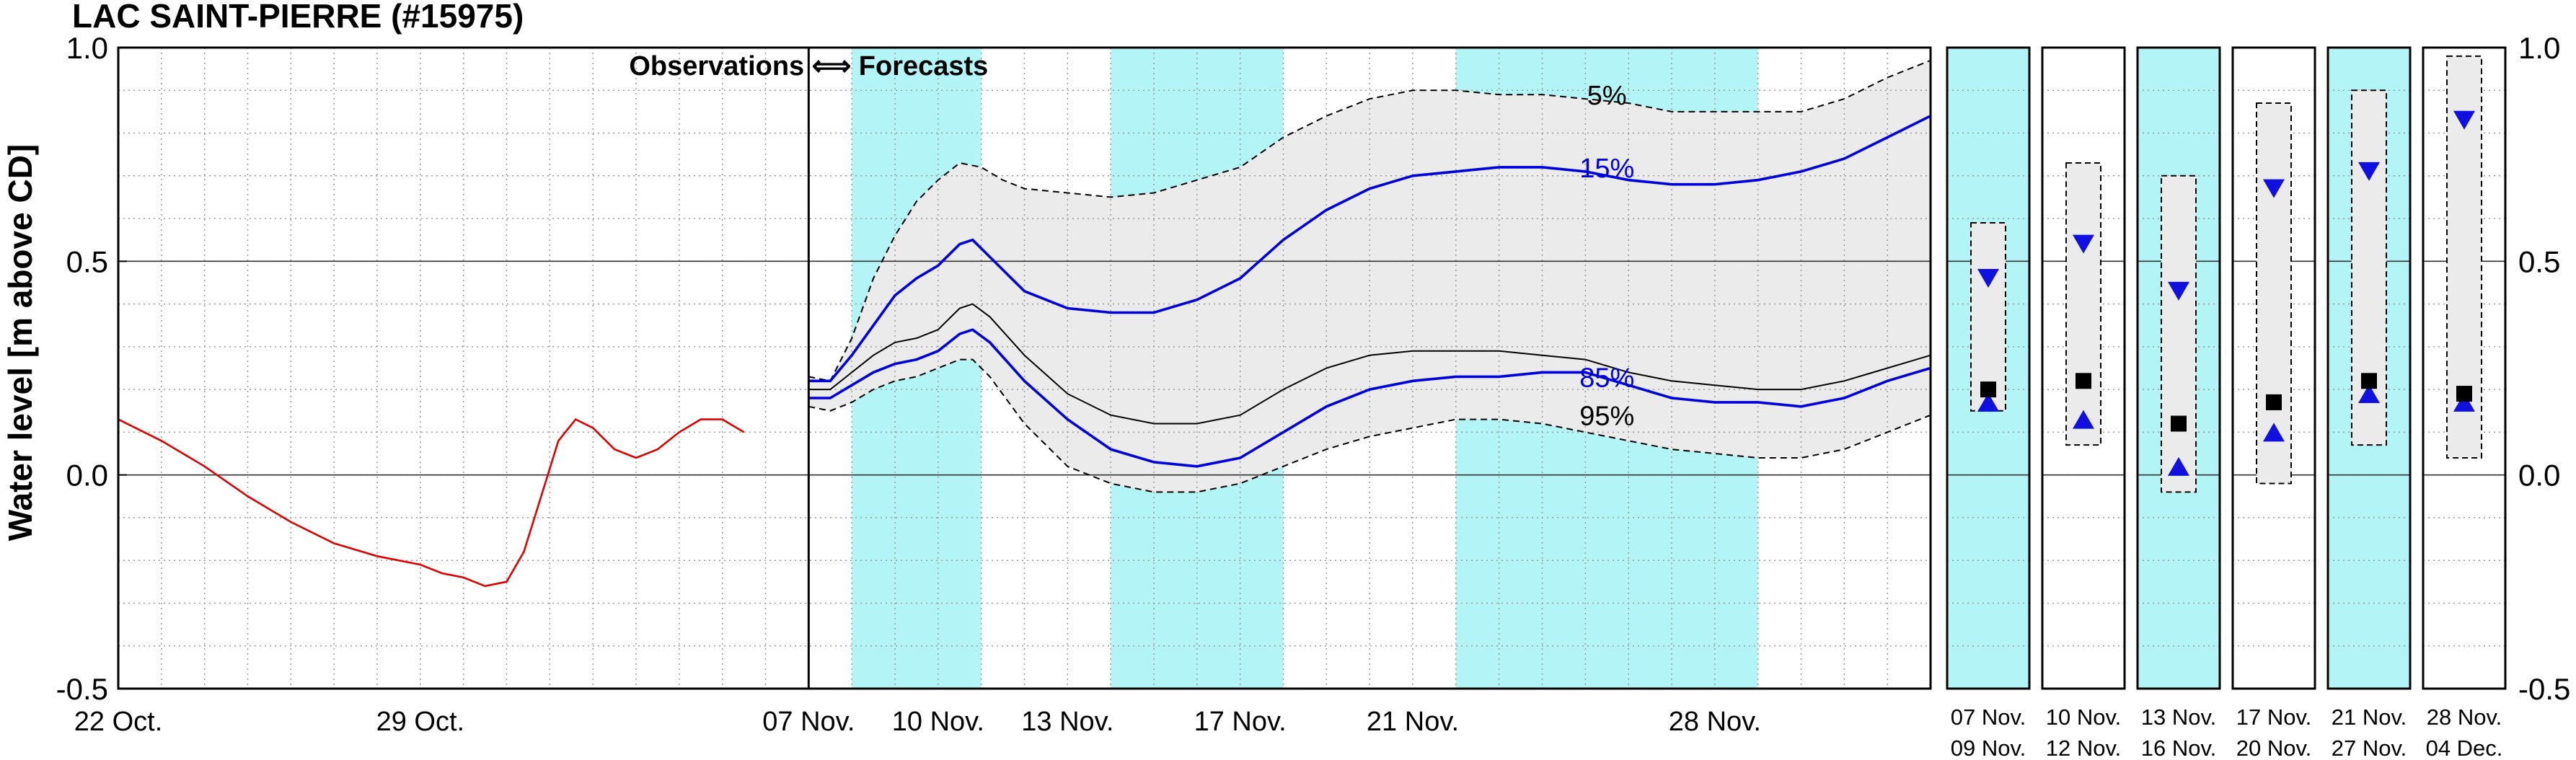 The image size is (2576, 760). I want to click on x-tick-label: 29 Oct., so click(420, 722).